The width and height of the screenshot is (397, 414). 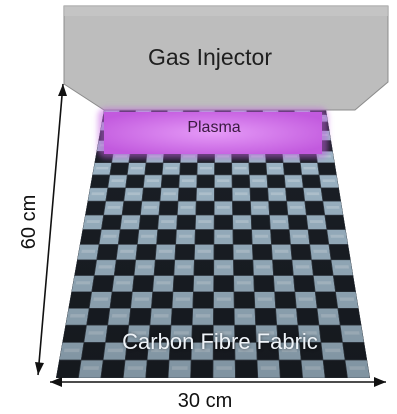 I want to click on height-dimension-arrow, so click(x=51, y=229).